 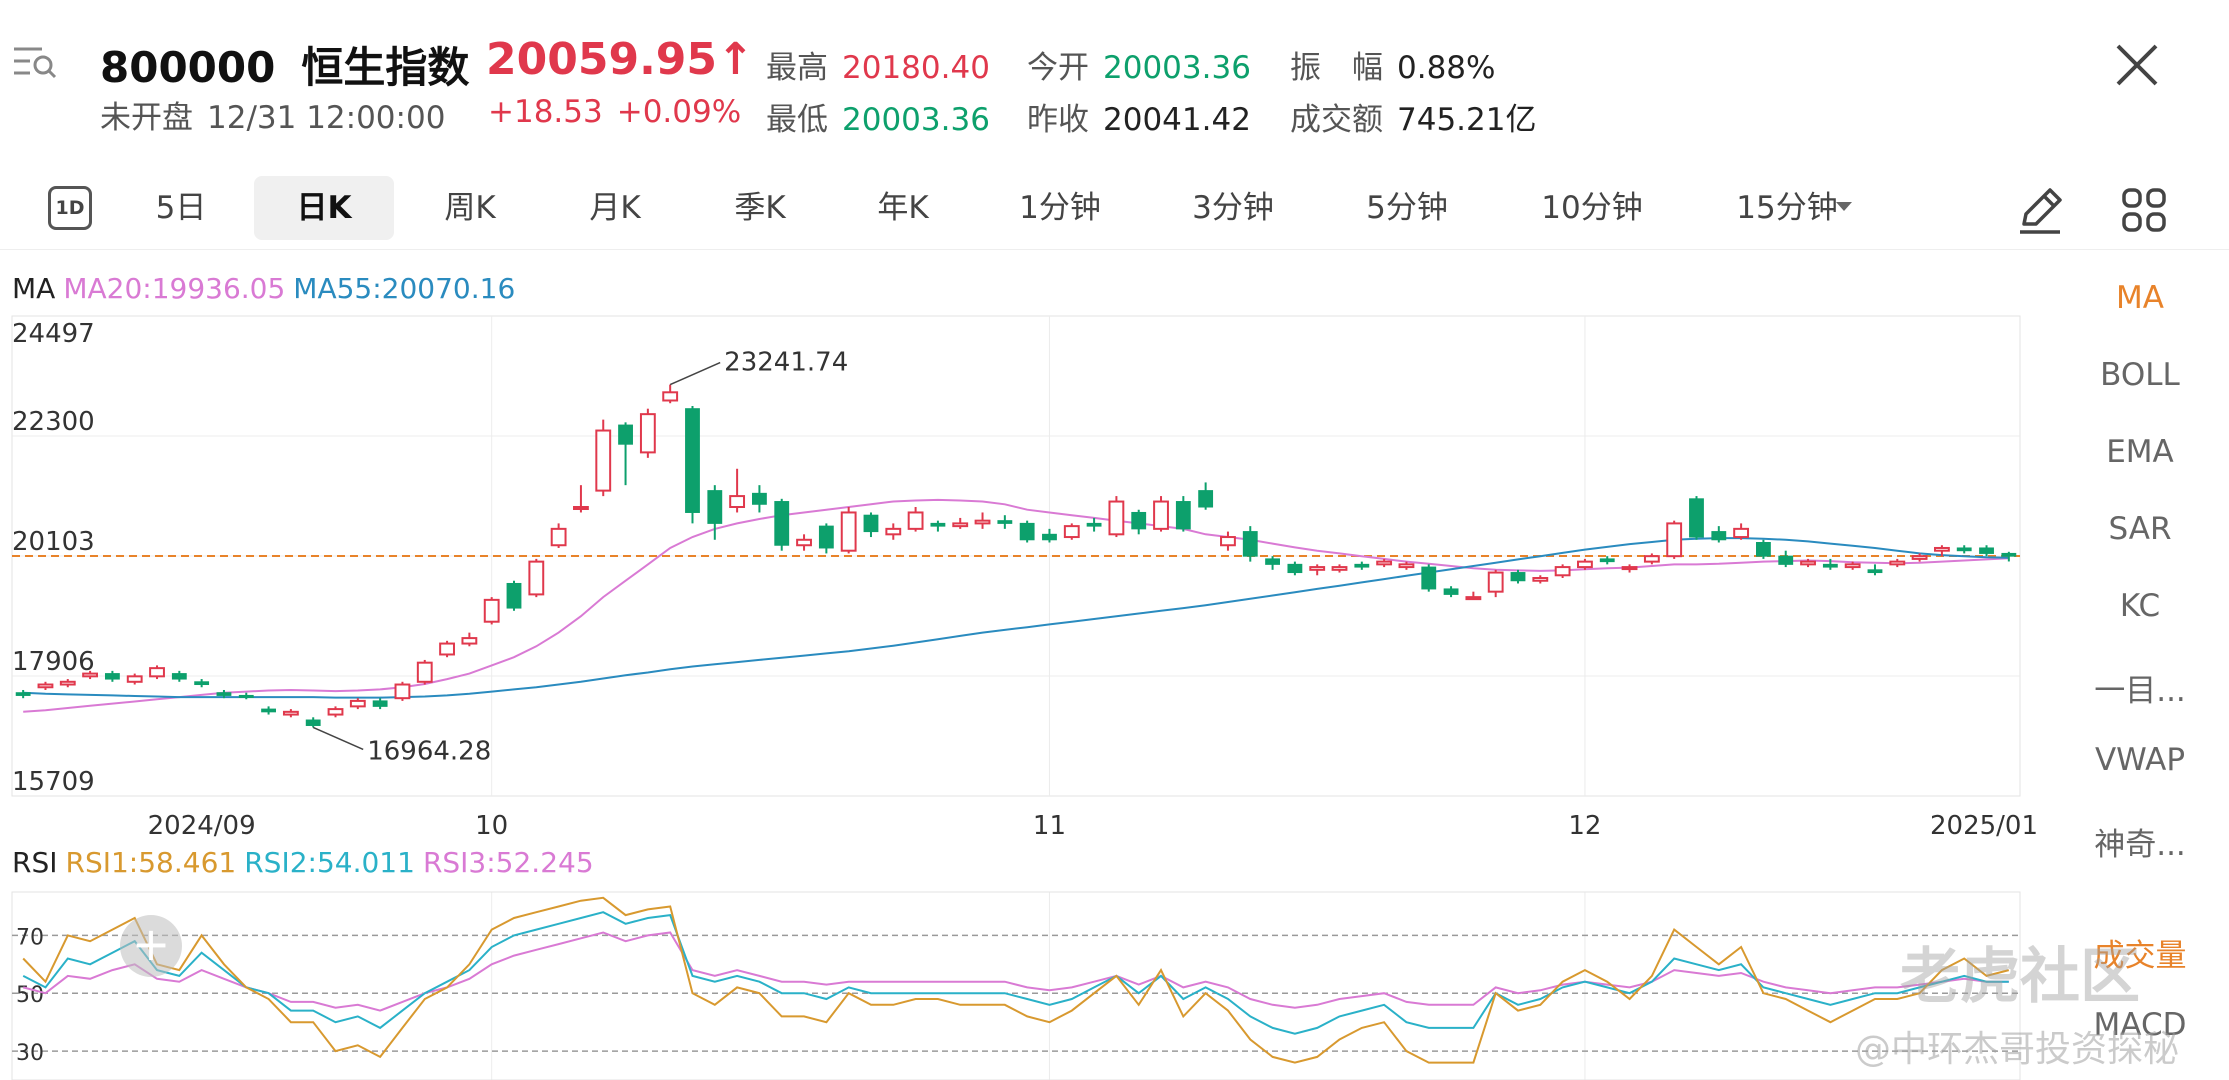 I want to click on quote-col-amp-turnover: 振 幅 0.88% 成交额 745.21亿, so click(x=1413, y=94).